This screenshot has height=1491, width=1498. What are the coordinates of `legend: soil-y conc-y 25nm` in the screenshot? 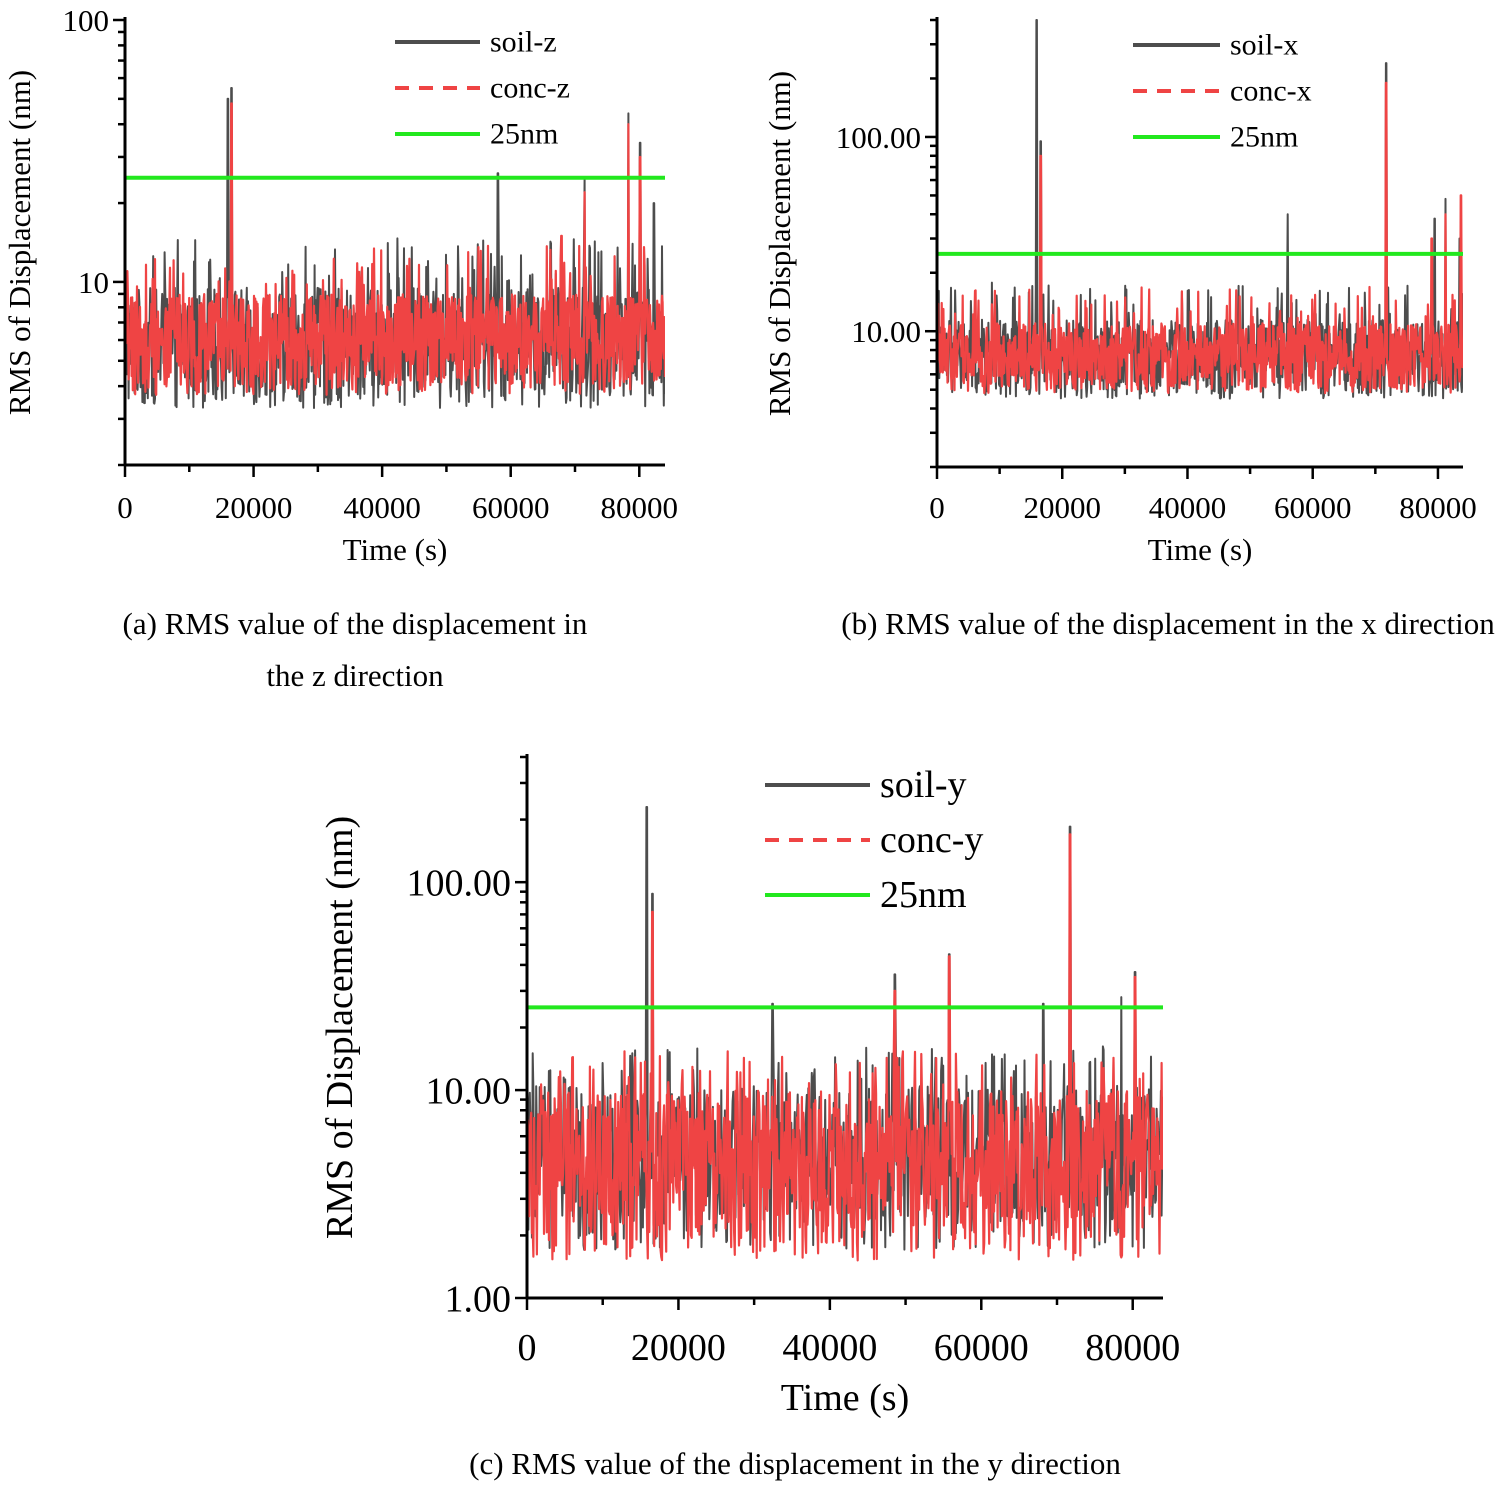 It's located at (874, 840).